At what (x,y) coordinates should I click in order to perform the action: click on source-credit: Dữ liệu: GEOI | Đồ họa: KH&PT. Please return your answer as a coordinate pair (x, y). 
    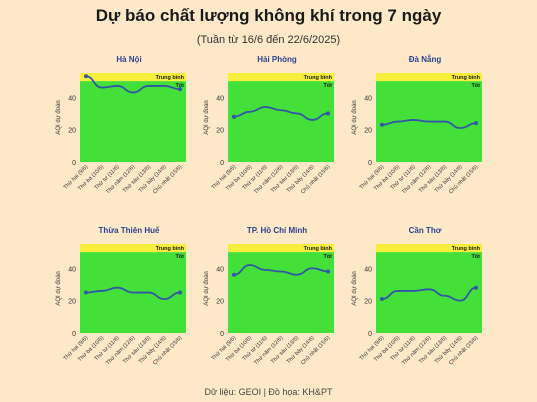
    Looking at the image, I should click on (268, 392).